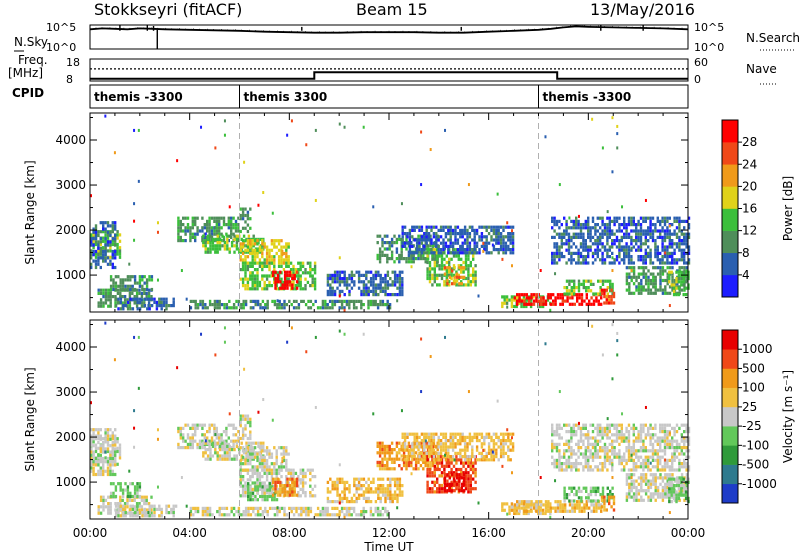  Describe the element at coordinates (33, 60) in the screenshot. I see `freq-label: Freq.` at that location.